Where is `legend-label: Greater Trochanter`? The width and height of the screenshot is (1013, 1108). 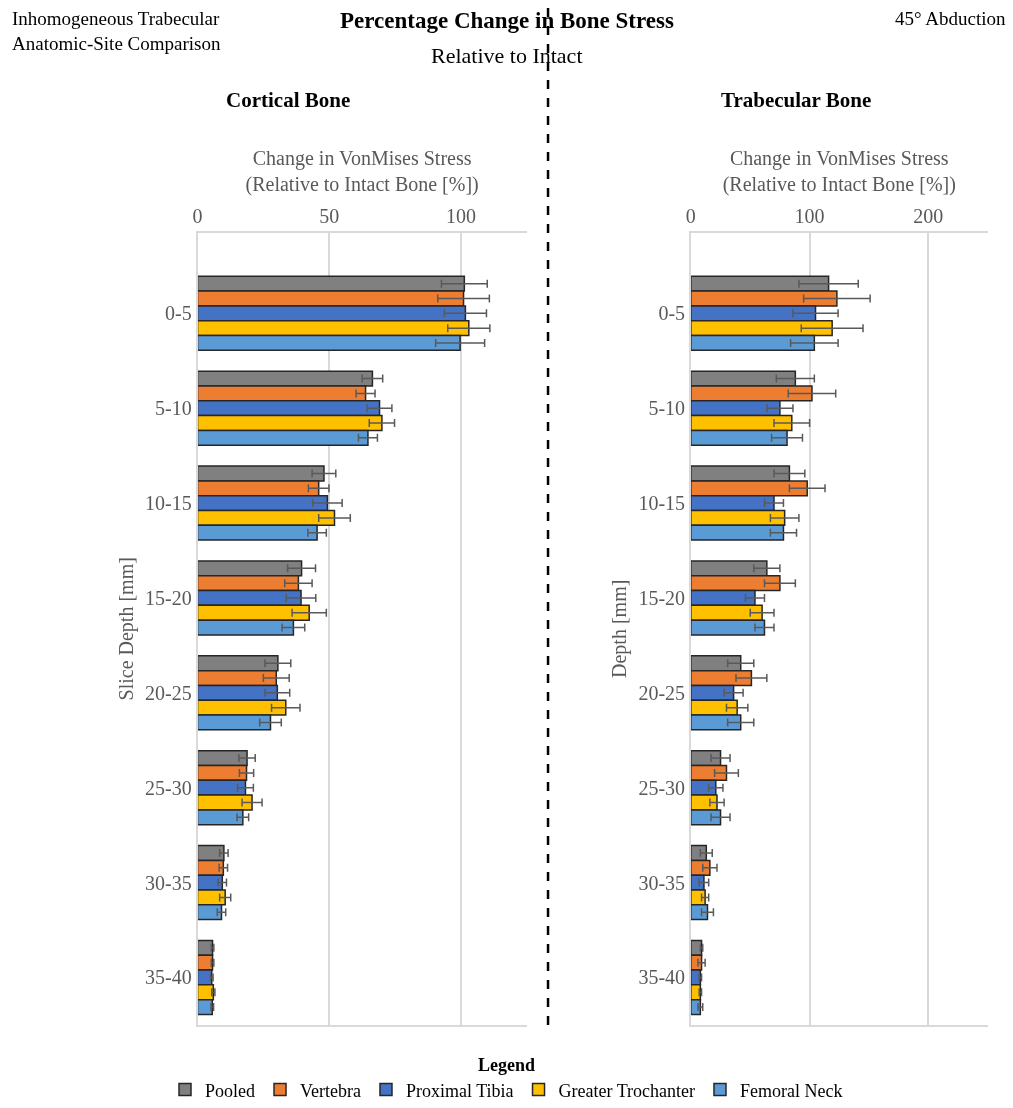
legend-label: Greater Trochanter is located at coordinates (626, 1090).